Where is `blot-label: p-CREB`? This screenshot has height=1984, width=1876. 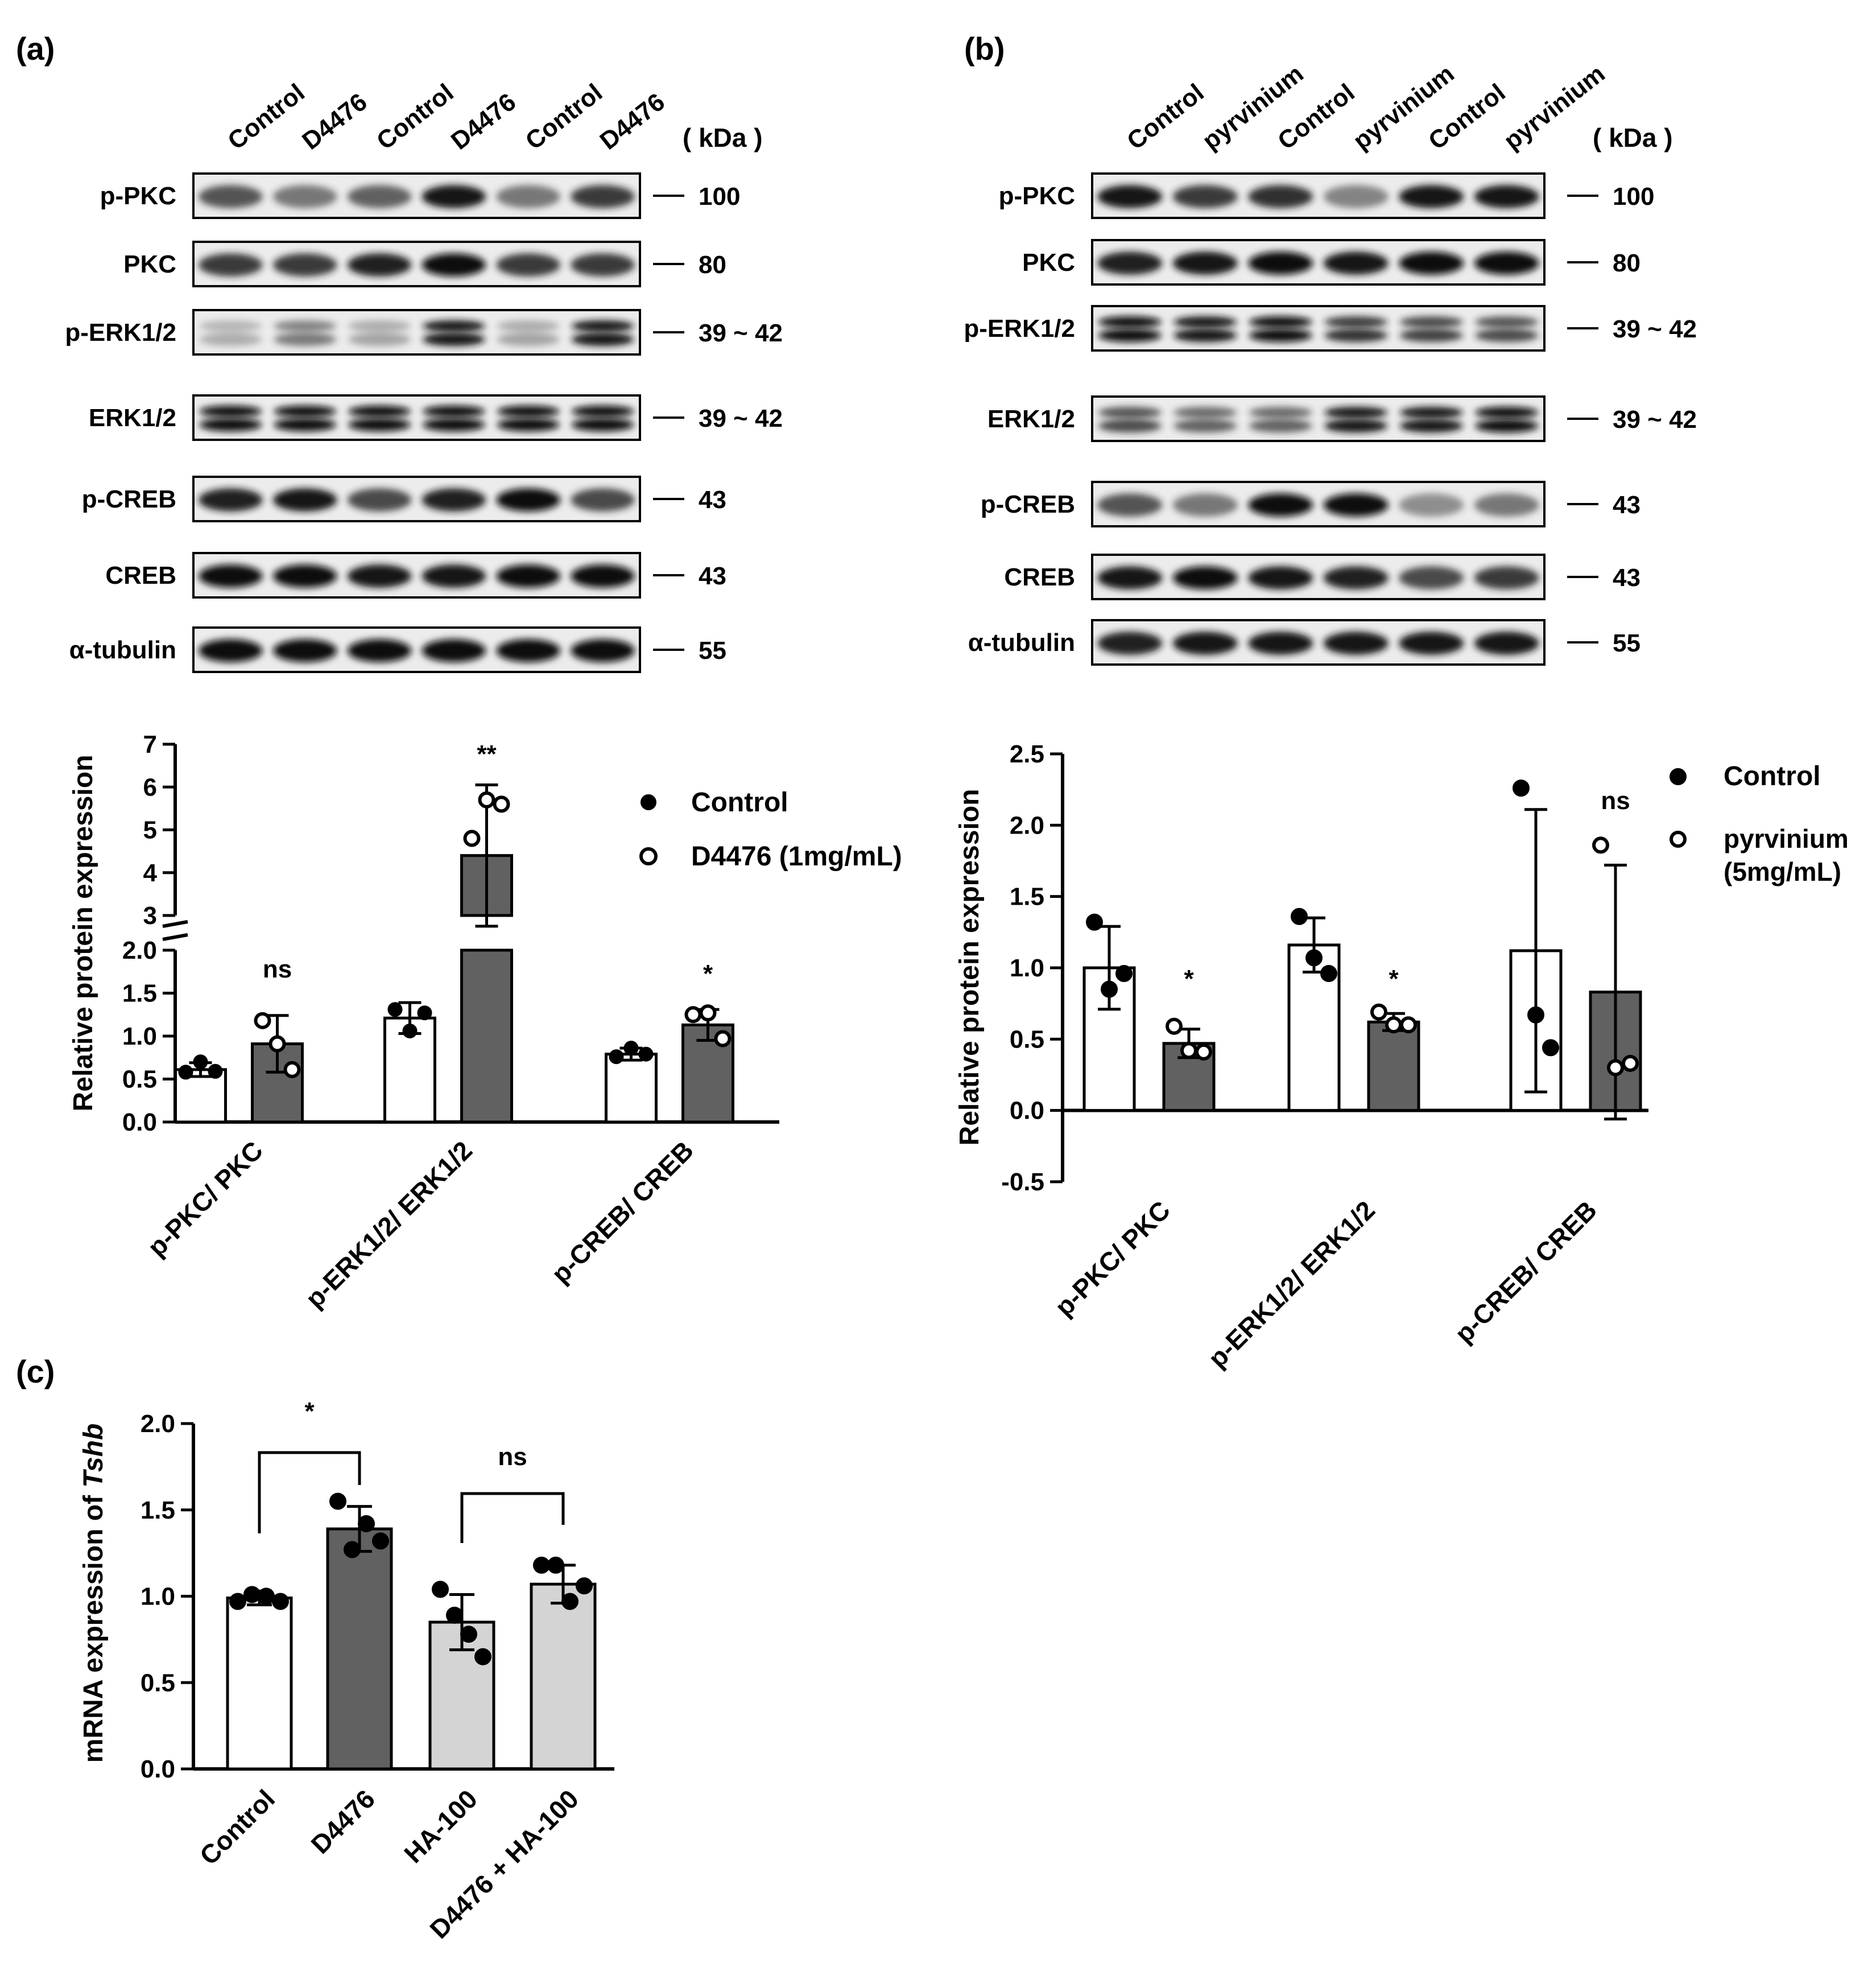 blot-label: p-CREB is located at coordinates (129, 499).